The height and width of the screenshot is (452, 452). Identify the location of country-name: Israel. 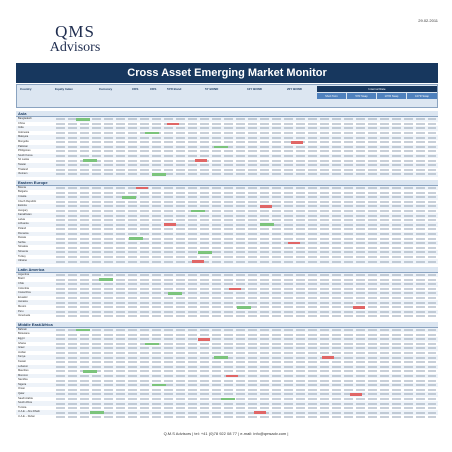
(21, 348).